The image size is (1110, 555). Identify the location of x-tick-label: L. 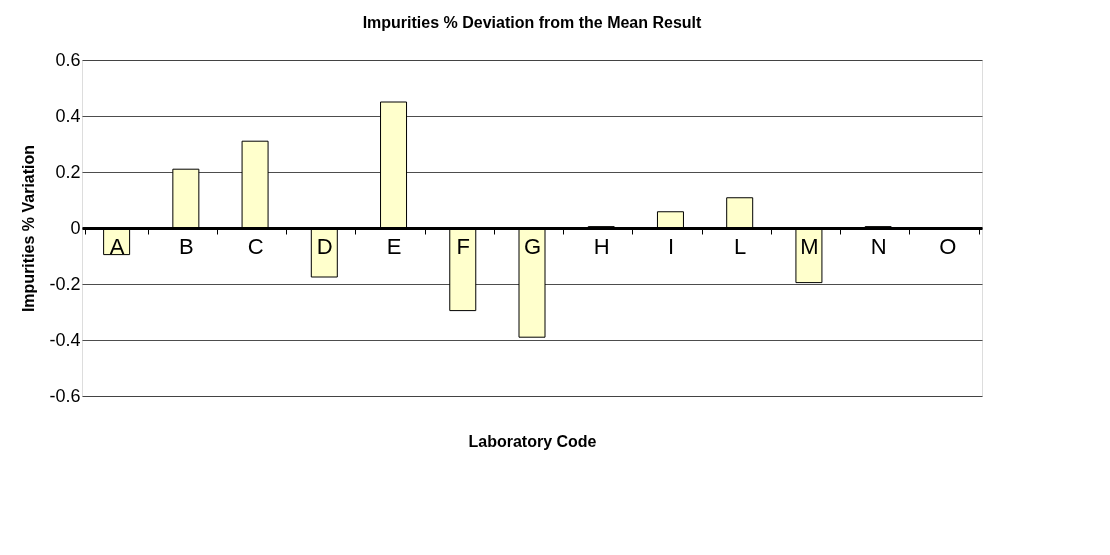
(740, 246).